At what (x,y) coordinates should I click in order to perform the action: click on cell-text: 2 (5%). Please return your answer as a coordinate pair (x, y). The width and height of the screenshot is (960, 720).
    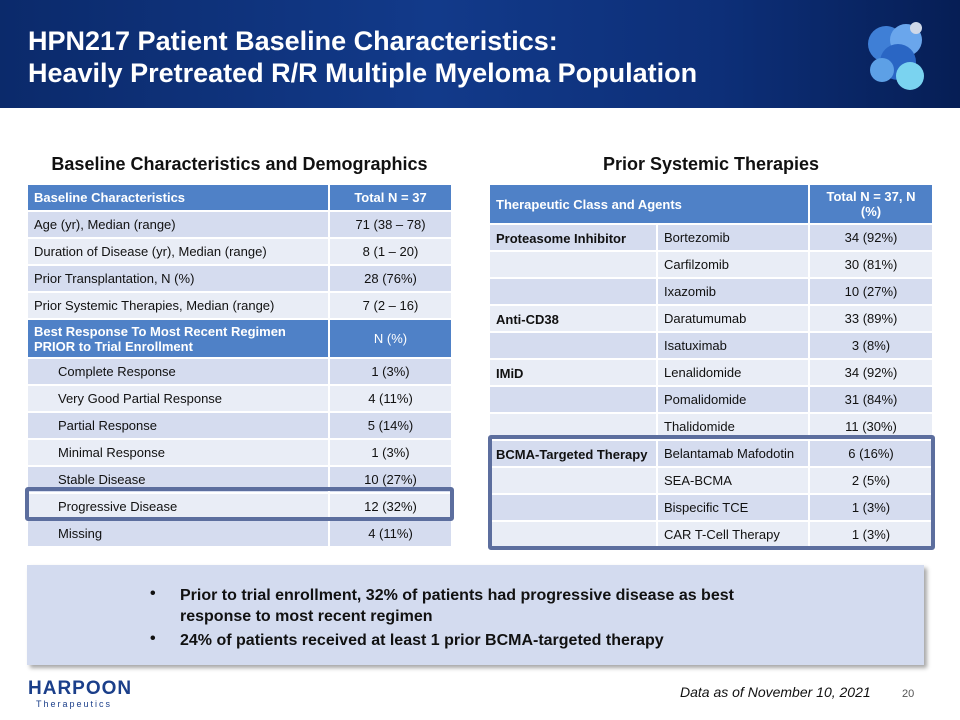
    Looking at the image, I should click on (871, 480).